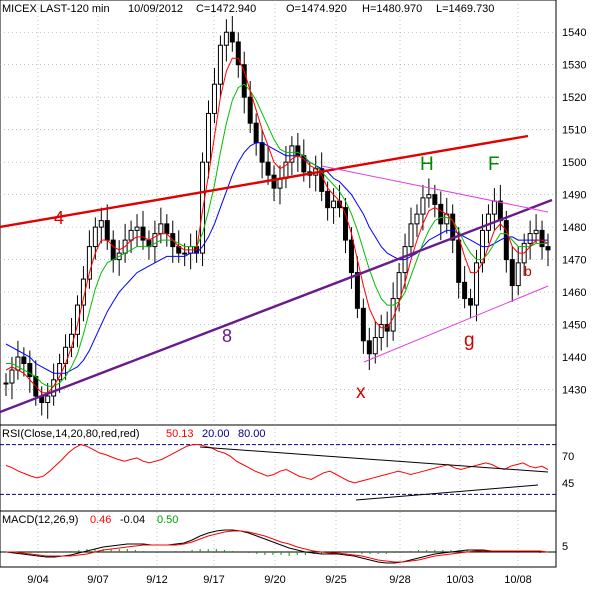  I want to click on macd-panel-frame, so click(278, 539).